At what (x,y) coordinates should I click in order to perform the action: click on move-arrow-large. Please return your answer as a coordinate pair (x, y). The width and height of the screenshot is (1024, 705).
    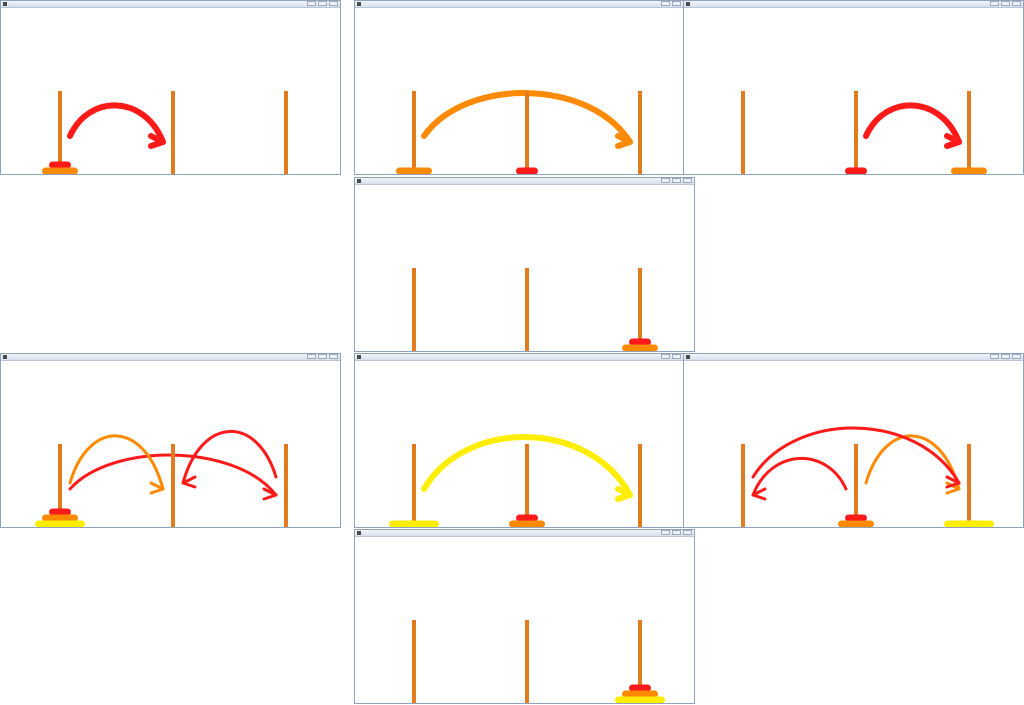
    Looking at the image, I should click on (527, 466).